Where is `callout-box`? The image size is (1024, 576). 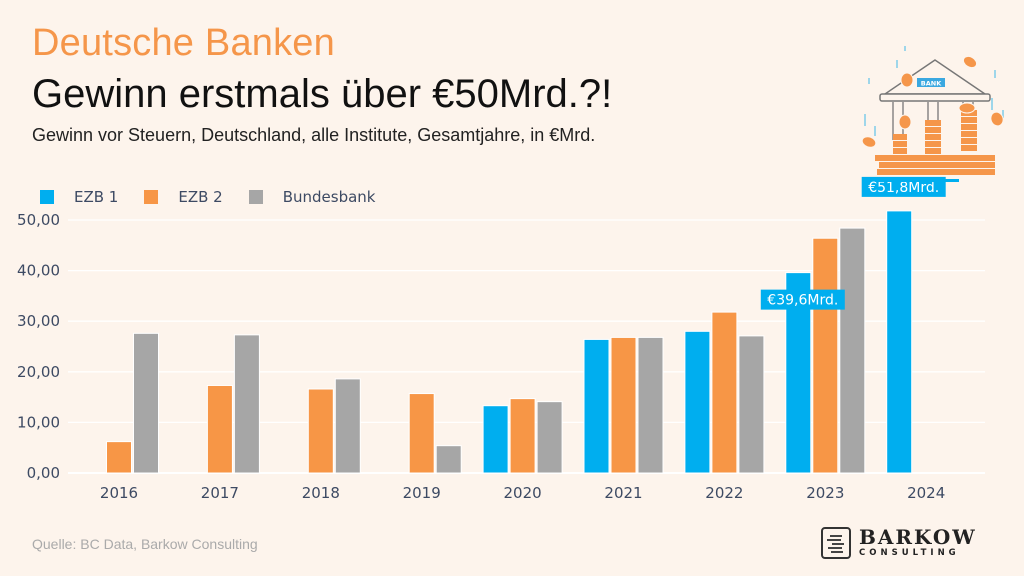
callout-box is located at coordinates (802, 299).